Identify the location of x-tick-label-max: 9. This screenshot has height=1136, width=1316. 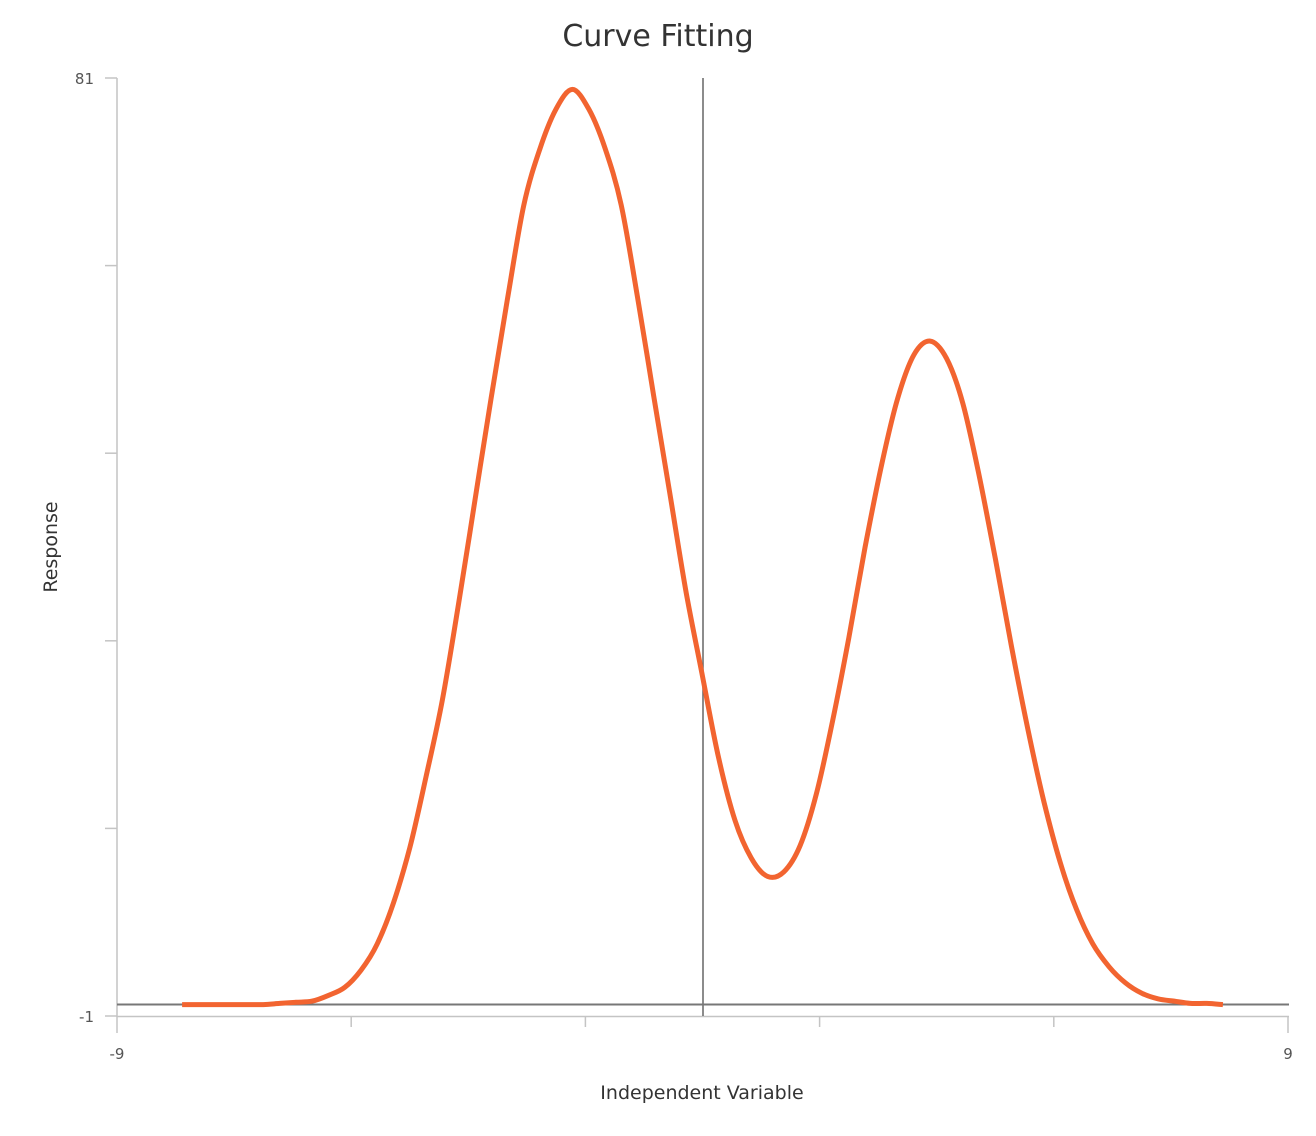
(1288, 1054).